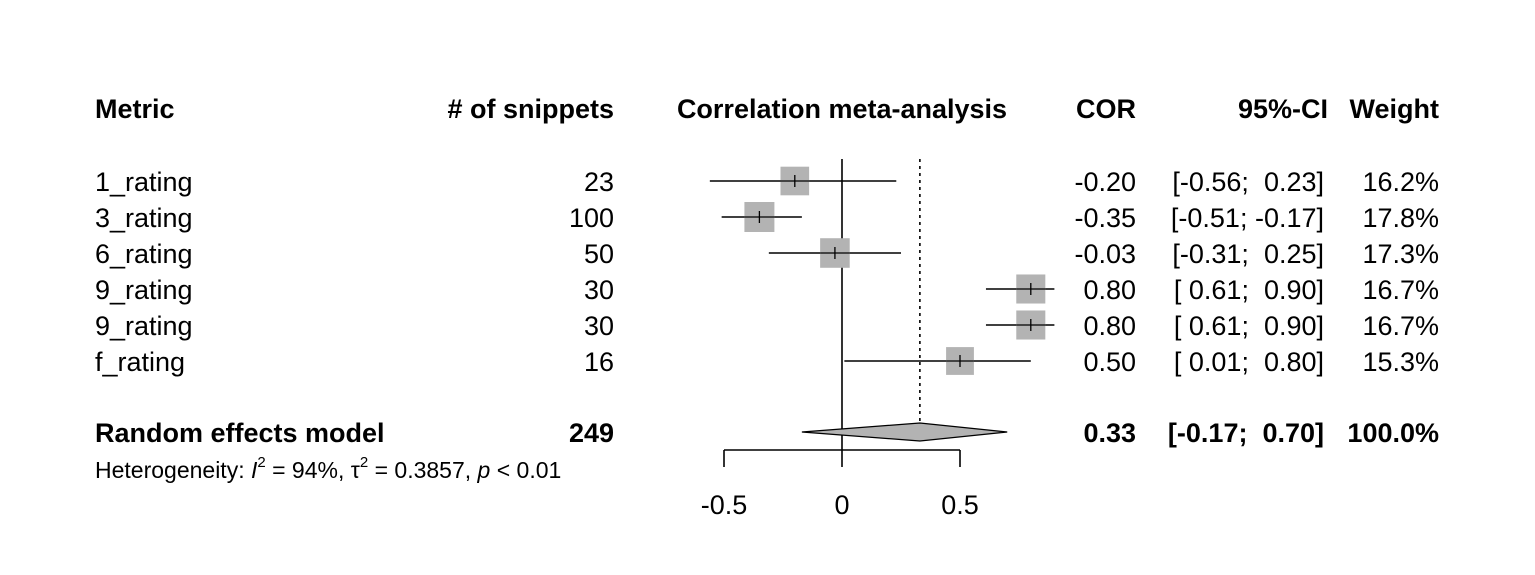 The height and width of the screenshot is (575, 1535). What do you see at coordinates (1400, 254) in the screenshot?
I see `row-weight: 17.3%` at bounding box center [1400, 254].